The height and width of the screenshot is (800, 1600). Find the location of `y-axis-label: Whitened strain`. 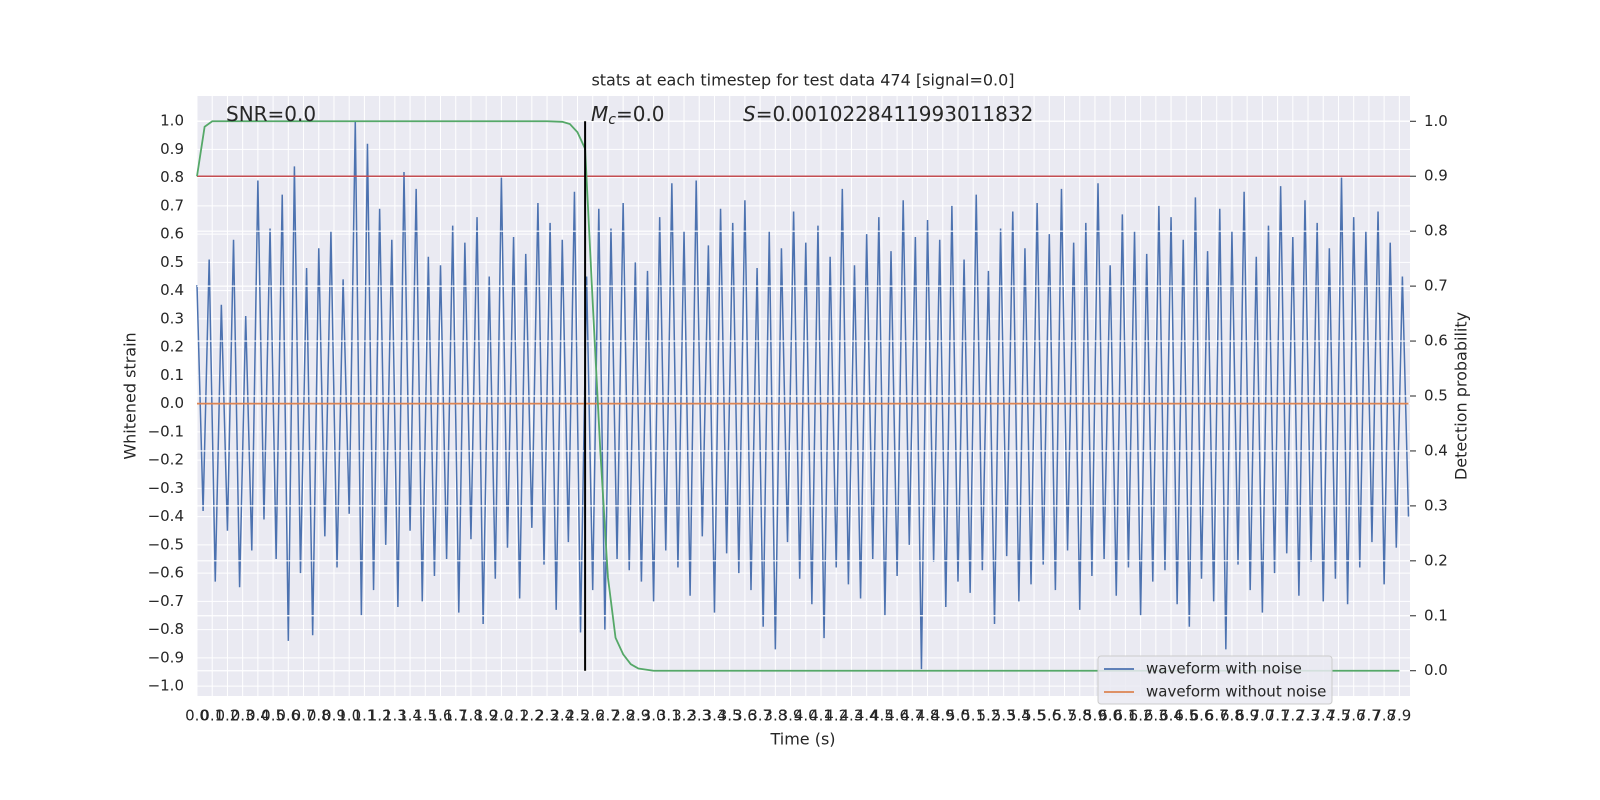

y-axis-label: Whitened strain is located at coordinates (130, 395).